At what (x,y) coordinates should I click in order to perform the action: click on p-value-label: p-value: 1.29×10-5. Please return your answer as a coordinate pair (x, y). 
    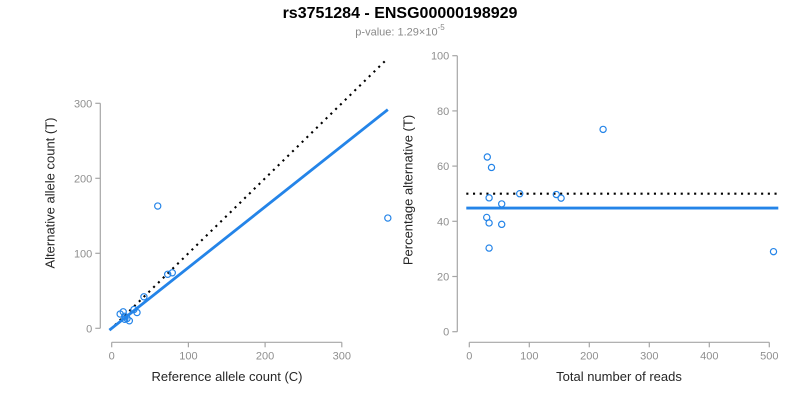
    Looking at the image, I should click on (400, 31).